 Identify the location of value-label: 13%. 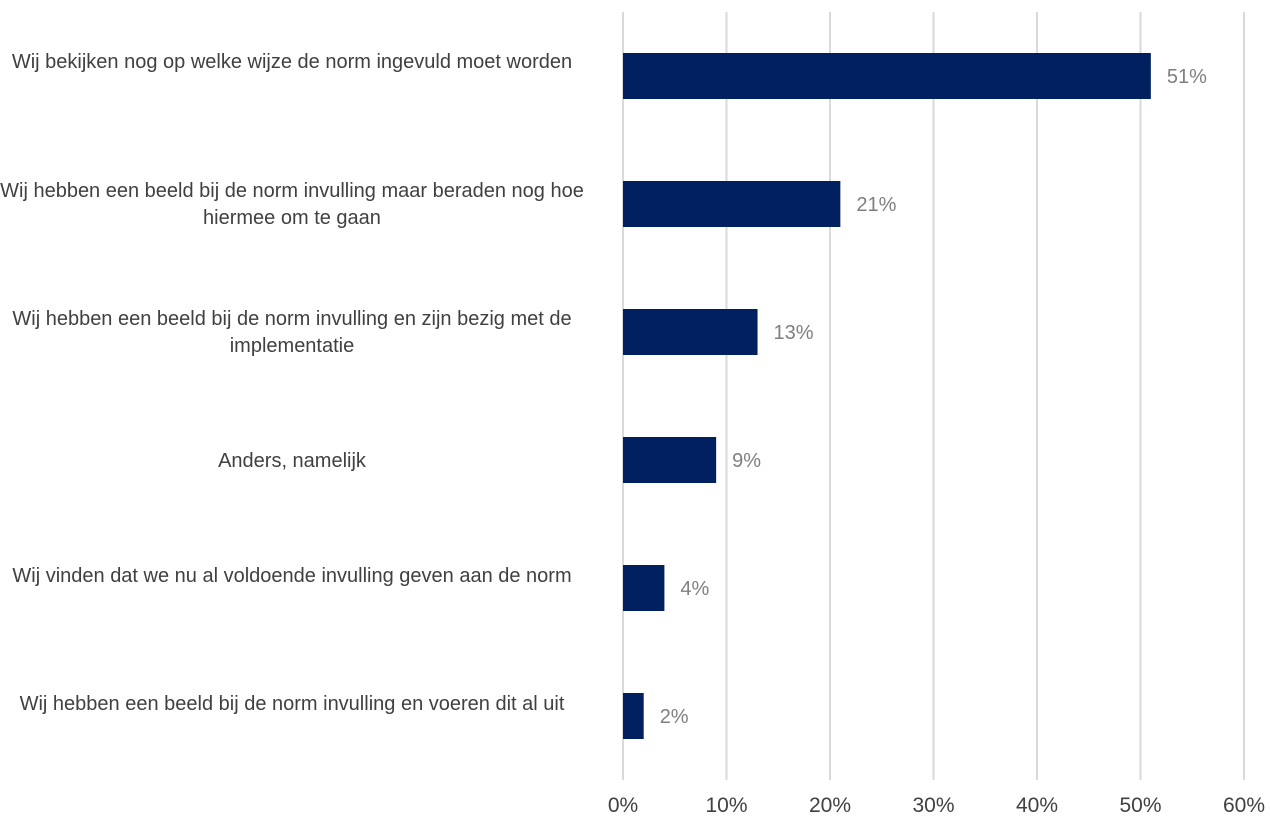
(794, 333).